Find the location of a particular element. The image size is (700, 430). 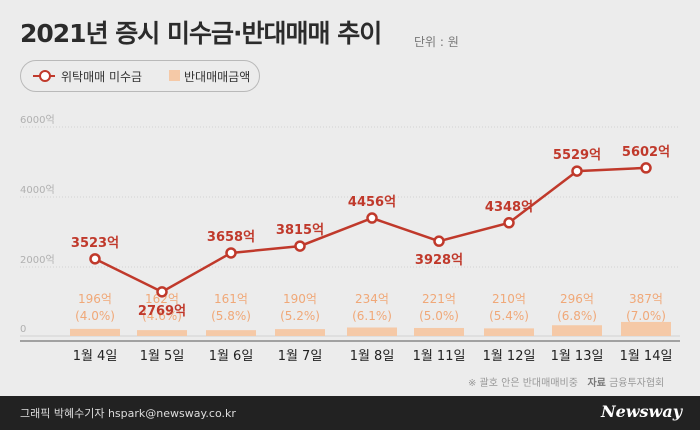

legend: 위탁매매 미수금 반대매매금액 is located at coordinates (140, 76).